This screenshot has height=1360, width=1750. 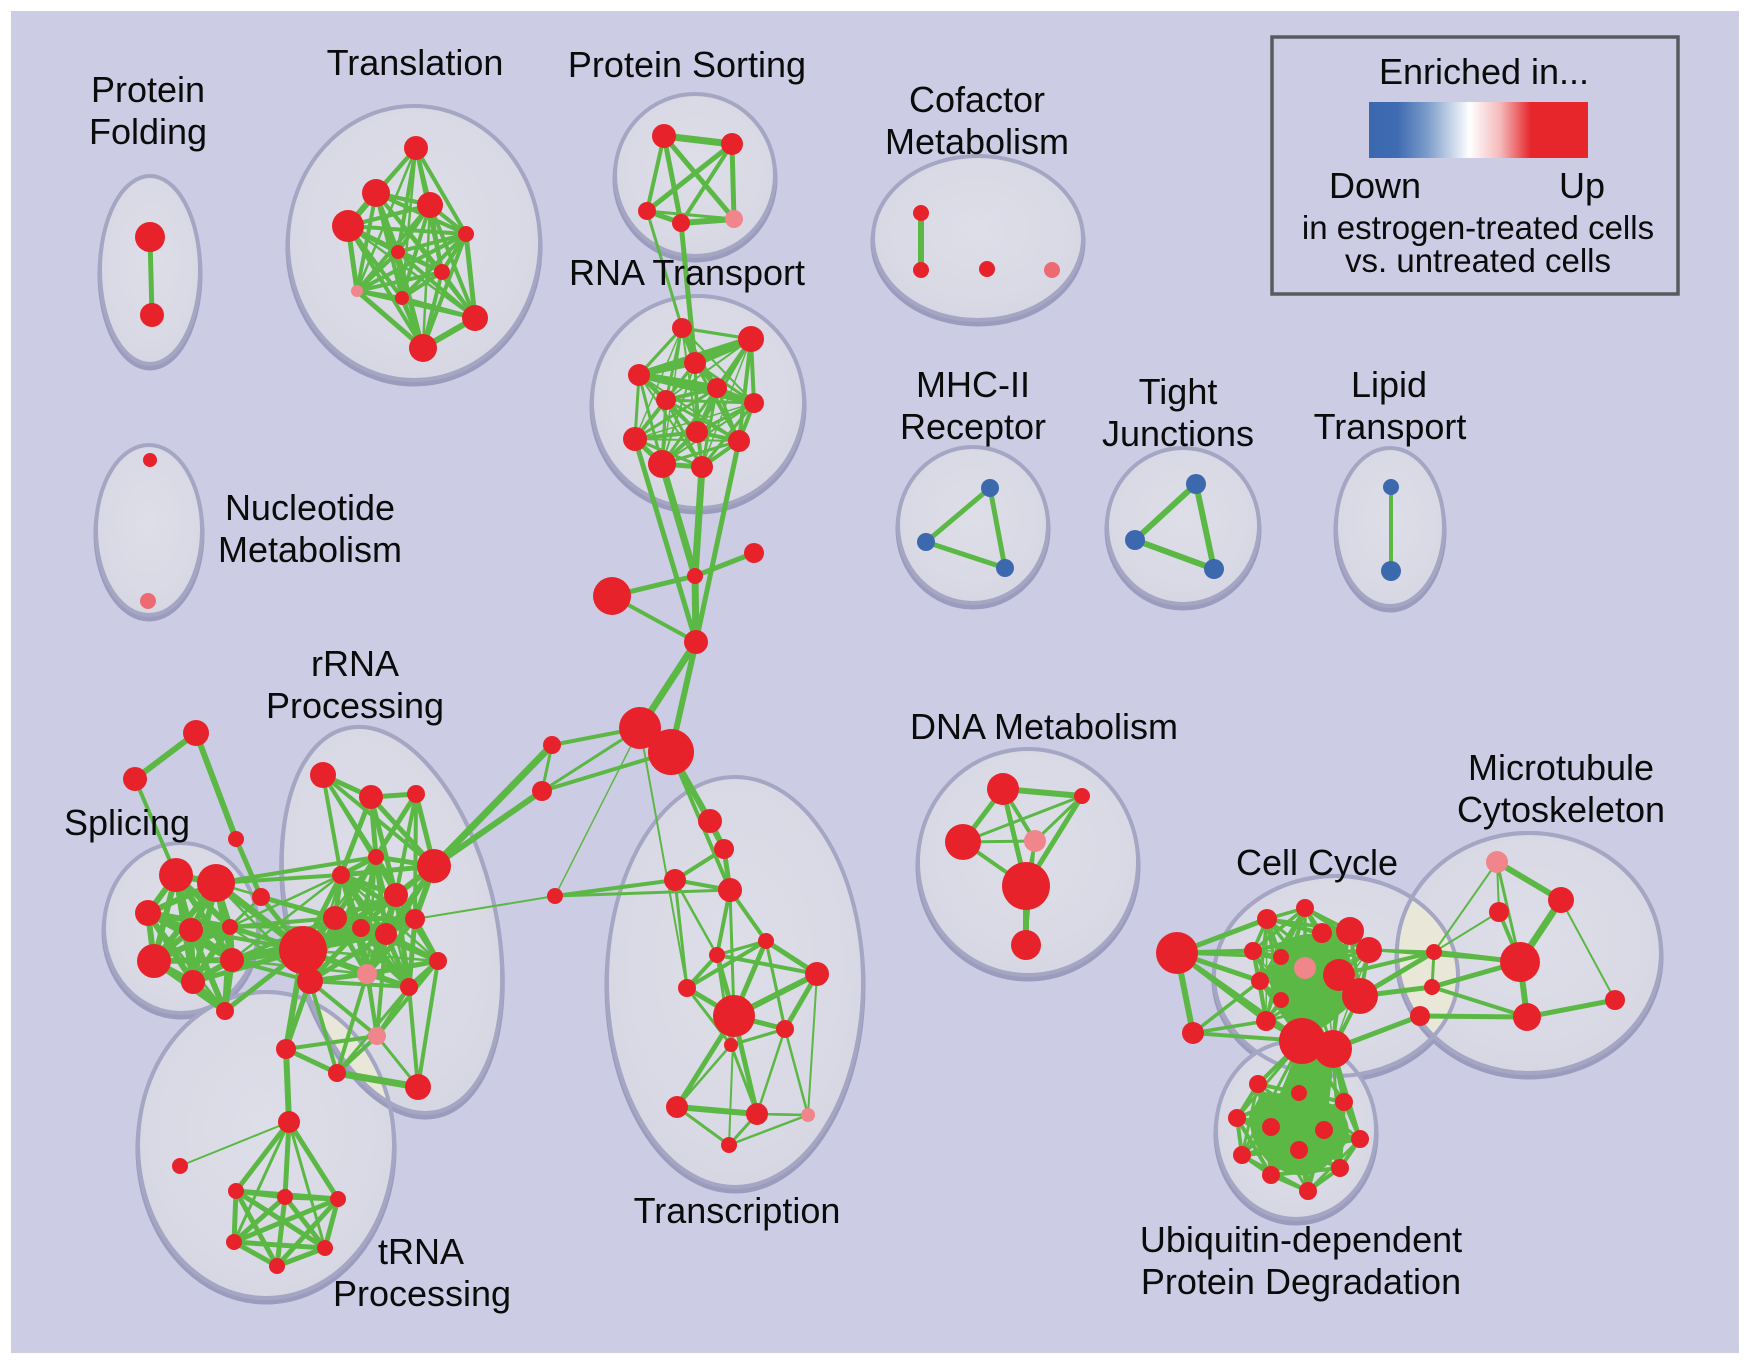 I want to click on svg-text: Protein Sorting, so click(x=687, y=64).